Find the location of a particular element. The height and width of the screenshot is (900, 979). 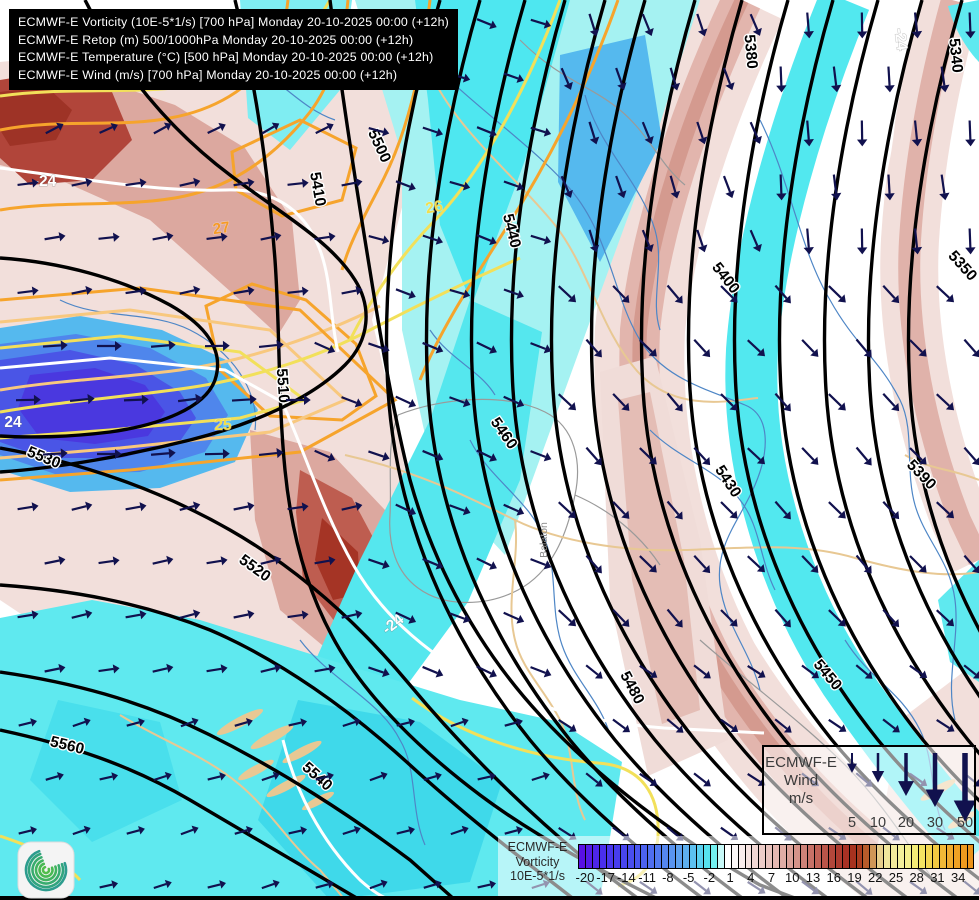

colorbar-tick: 22 is located at coordinates (875, 877).